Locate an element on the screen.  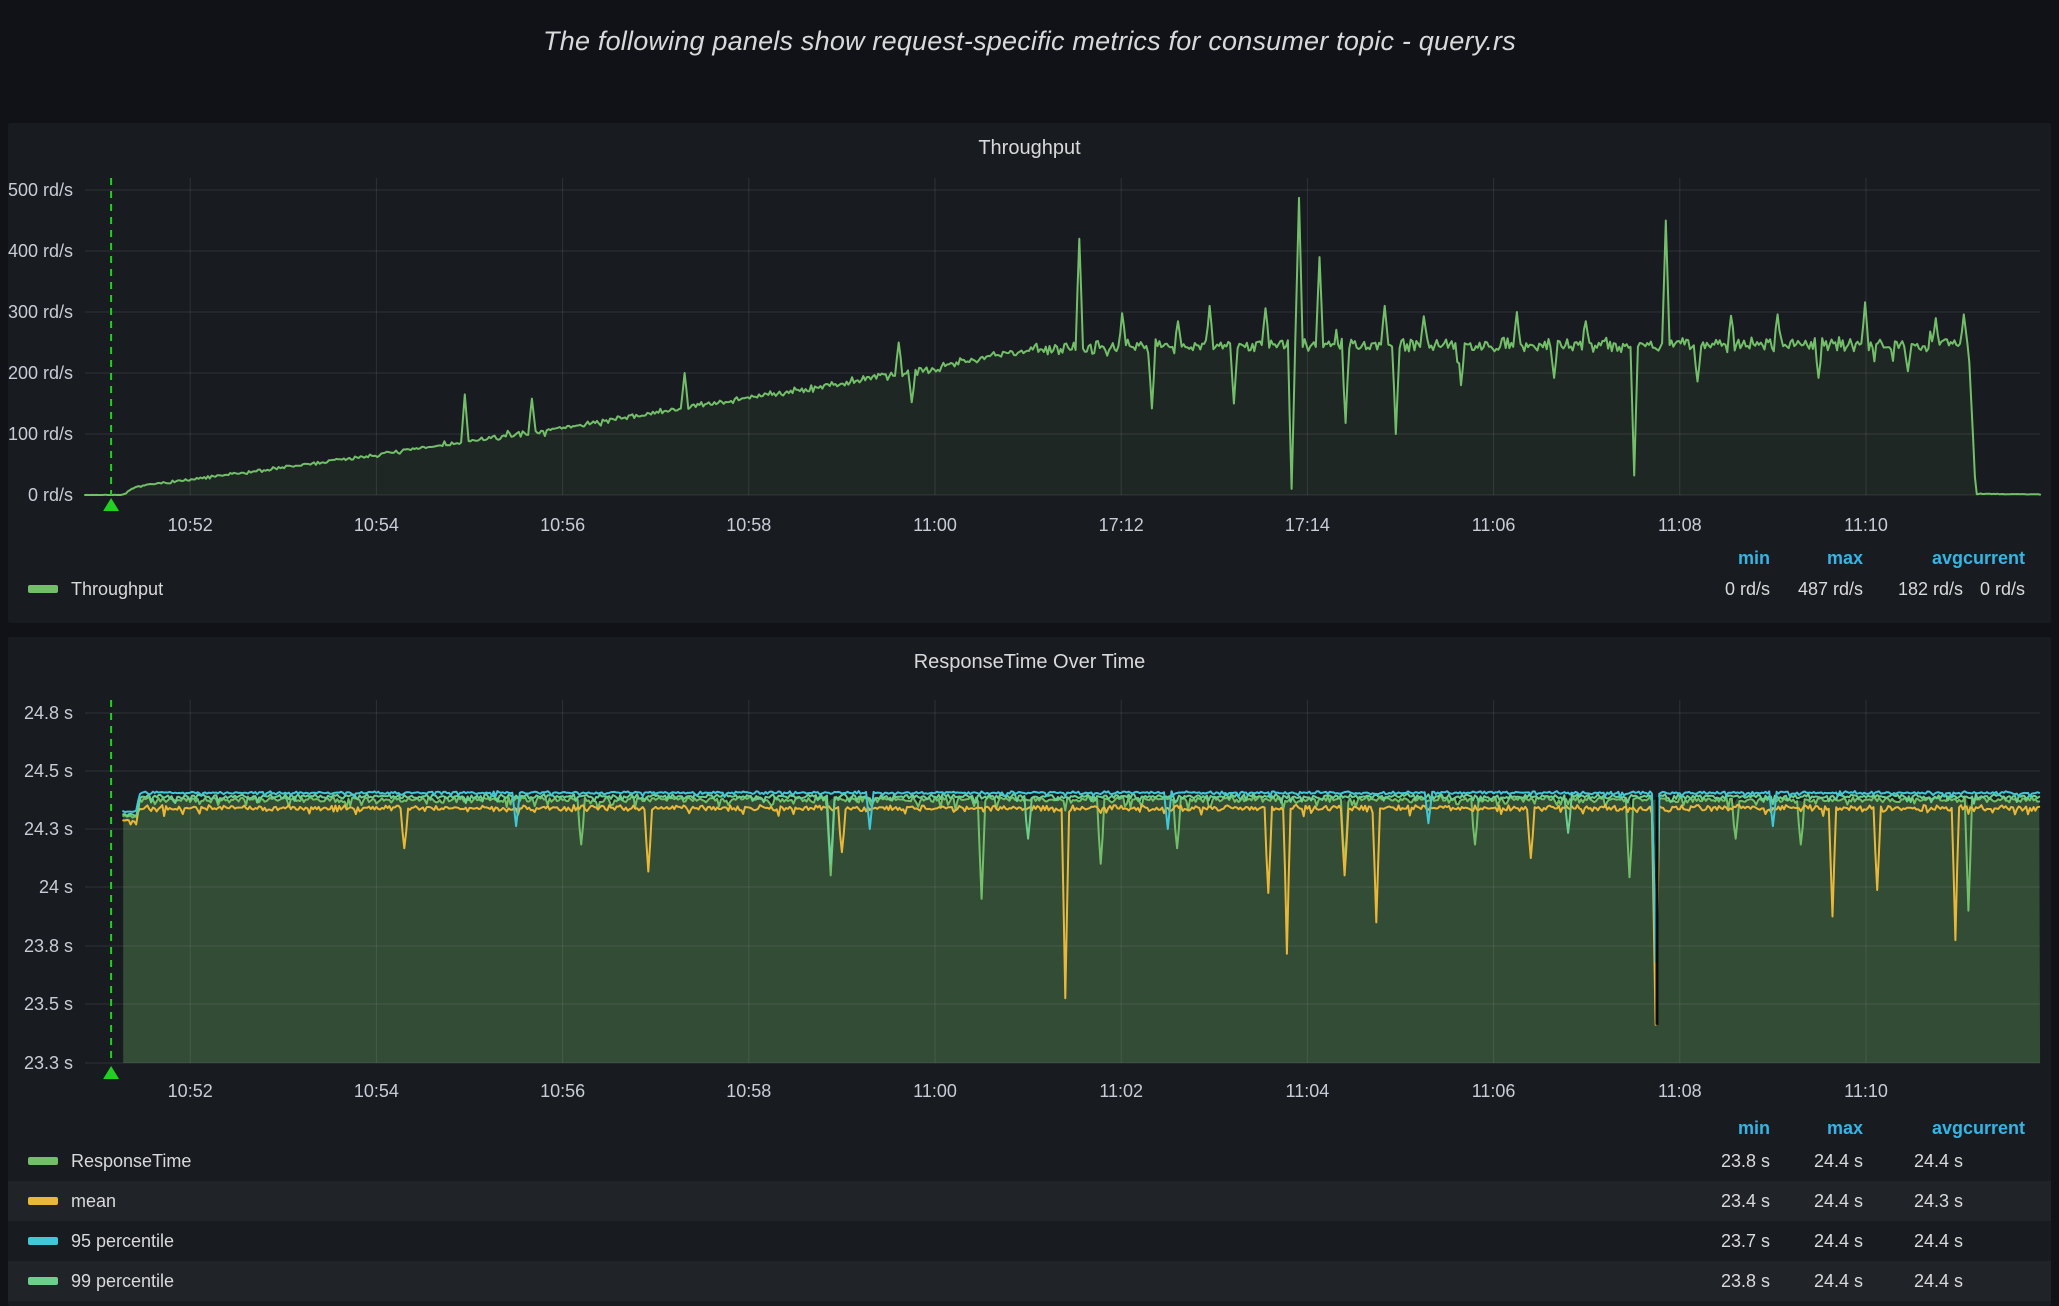
legend-row: ResponseTime 23.8 s 24.4 s 24.4 s is located at coordinates (1029, 1161).